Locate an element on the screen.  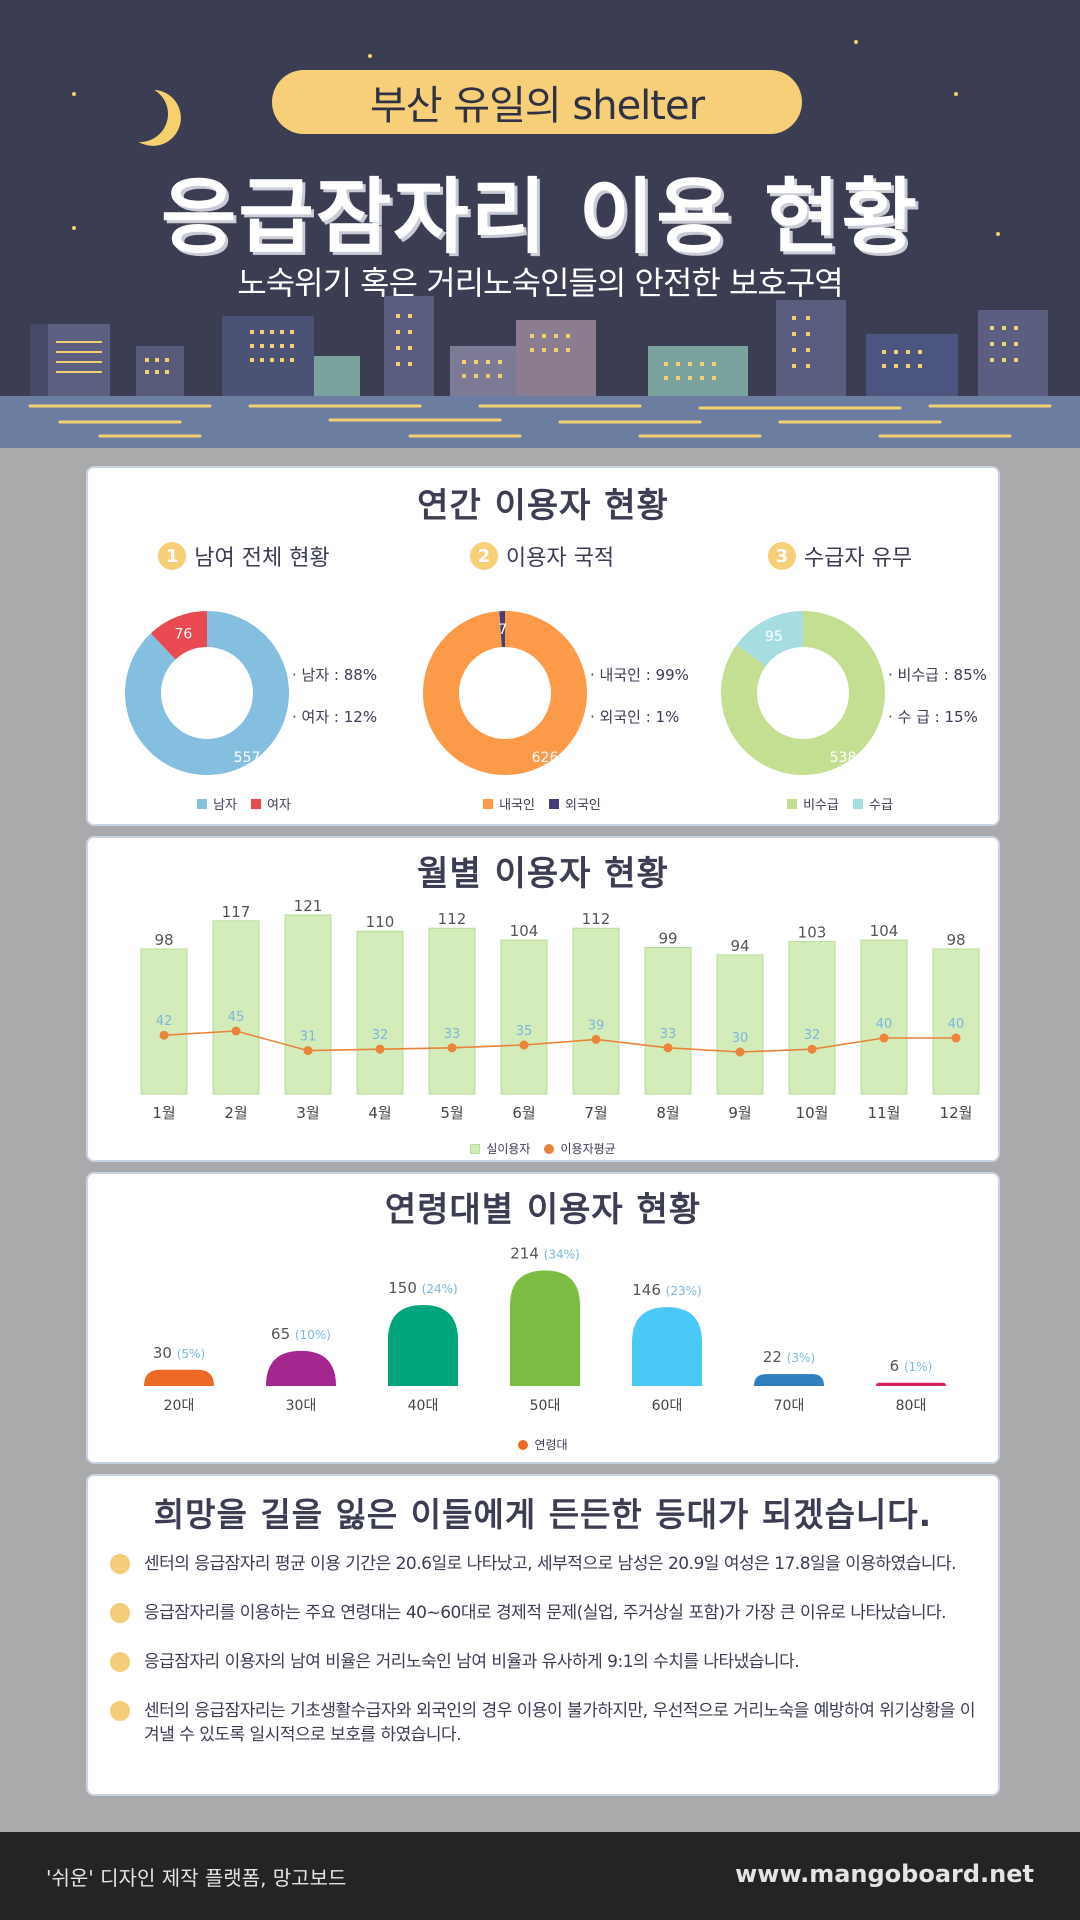
monthly-bar-value-label: 94 is located at coordinates (739, 946).